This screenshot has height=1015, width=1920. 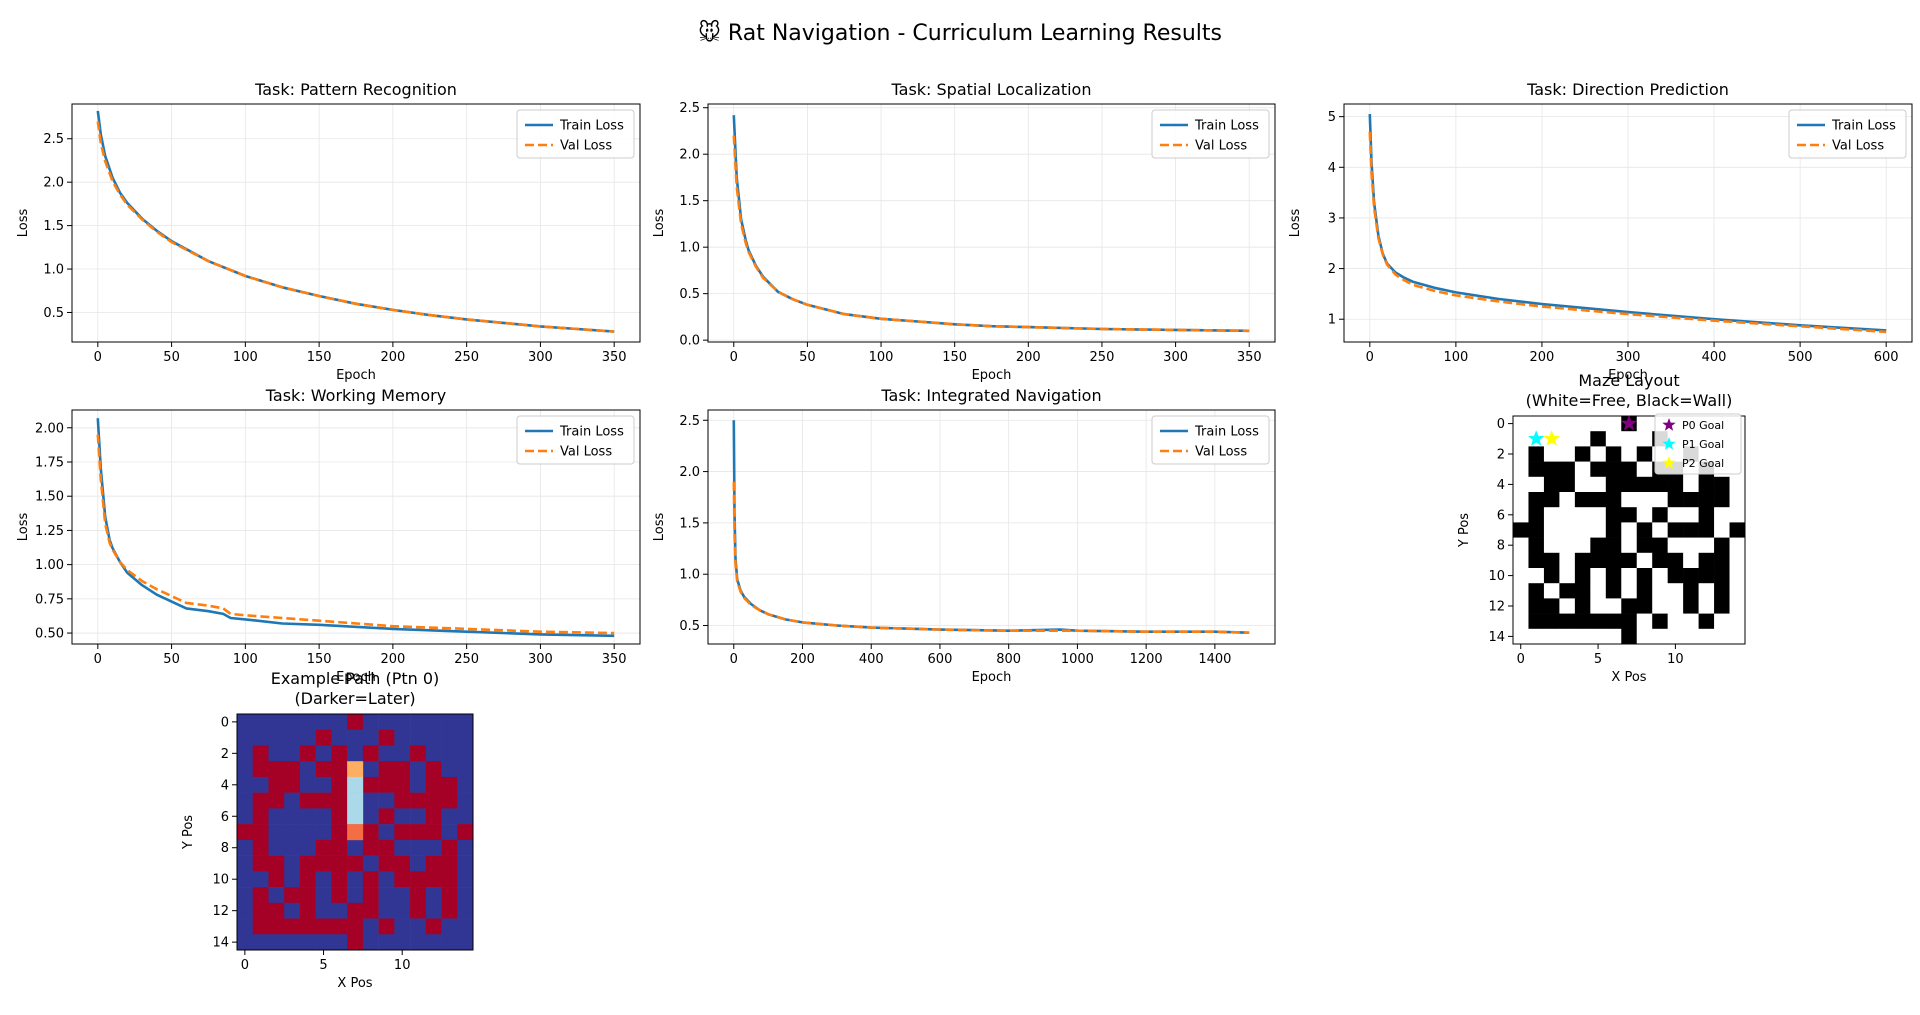 What do you see at coordinates (53, 270) in the screenshot?
I see `y-tick-label: 1.0` at bounding box center [53, 270].